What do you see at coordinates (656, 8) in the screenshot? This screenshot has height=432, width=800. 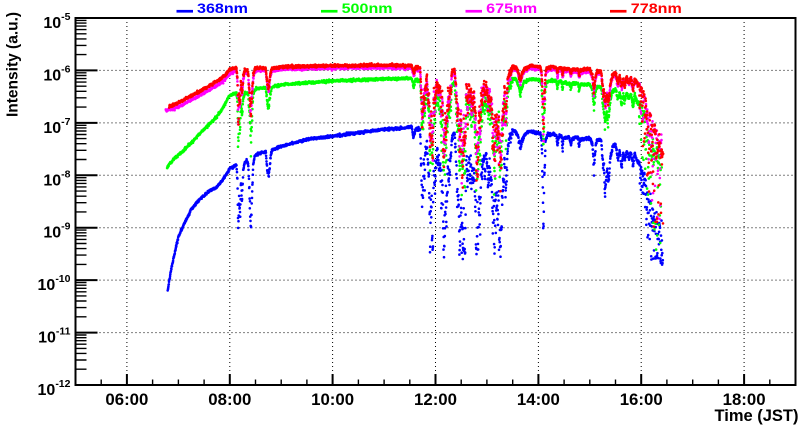 I see `svg-text: 778nm` at bounding box center [656, 8].